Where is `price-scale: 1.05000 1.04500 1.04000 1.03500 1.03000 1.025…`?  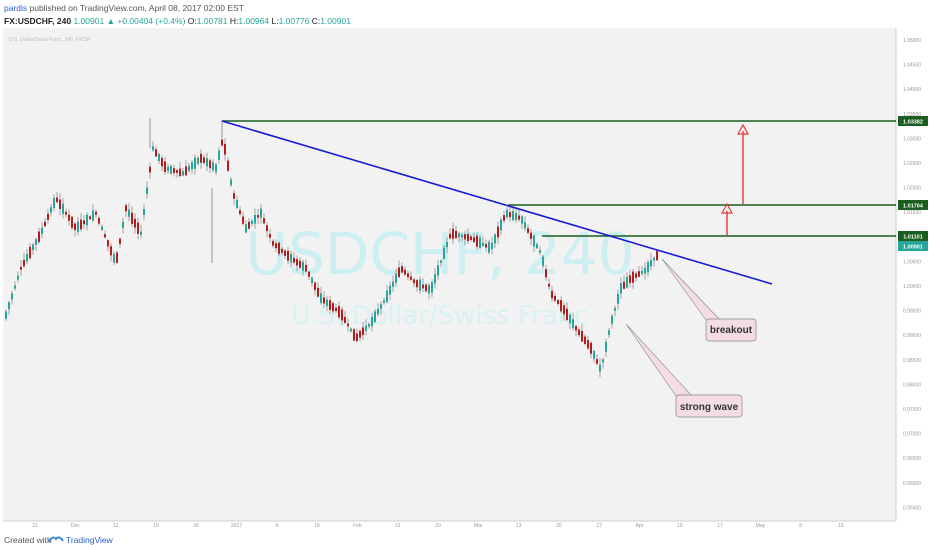 price-scale: 1.05000 1.04500 1.04000 1.03500 1.03000 1.025… is located at coordinates (912, 274).